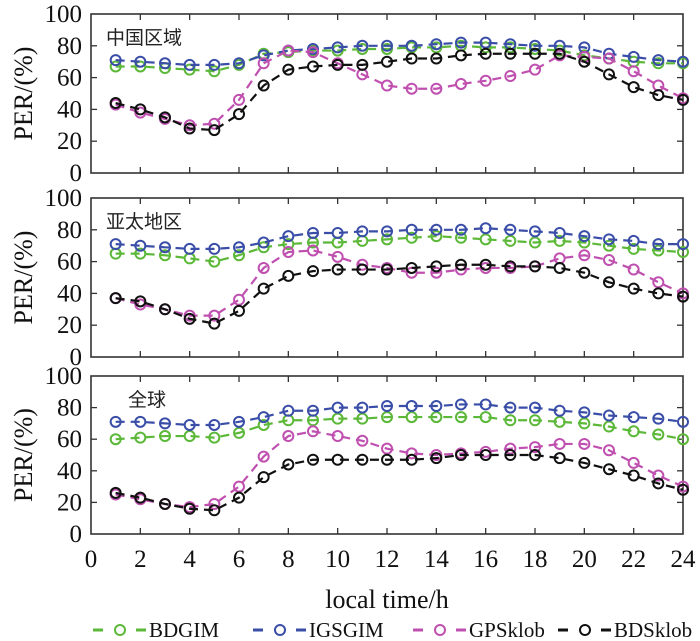 This screenshot has height=641, width=700. I want to click on y-tick-label: 60, so click(69, 439).